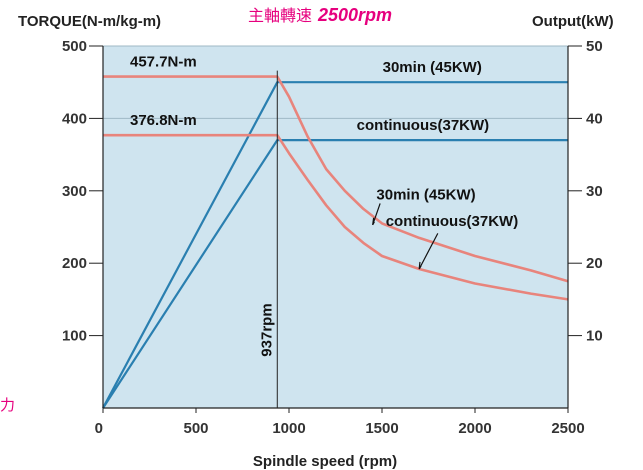  What do you see at coordinates (594, 46) in the screenshot?
I see `y-right-tick-label: 50` at bounding box center [594, 46].